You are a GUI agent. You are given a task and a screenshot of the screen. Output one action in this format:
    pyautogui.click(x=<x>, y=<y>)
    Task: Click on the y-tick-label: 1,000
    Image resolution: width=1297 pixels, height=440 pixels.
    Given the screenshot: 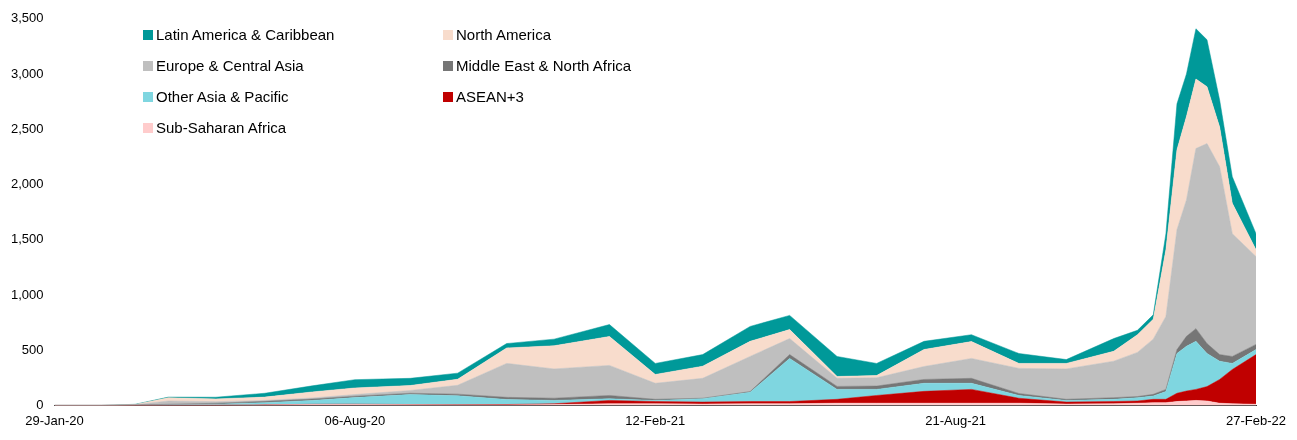 What is the action you would take?
    pyautogui.click(x=27, y=294)
    